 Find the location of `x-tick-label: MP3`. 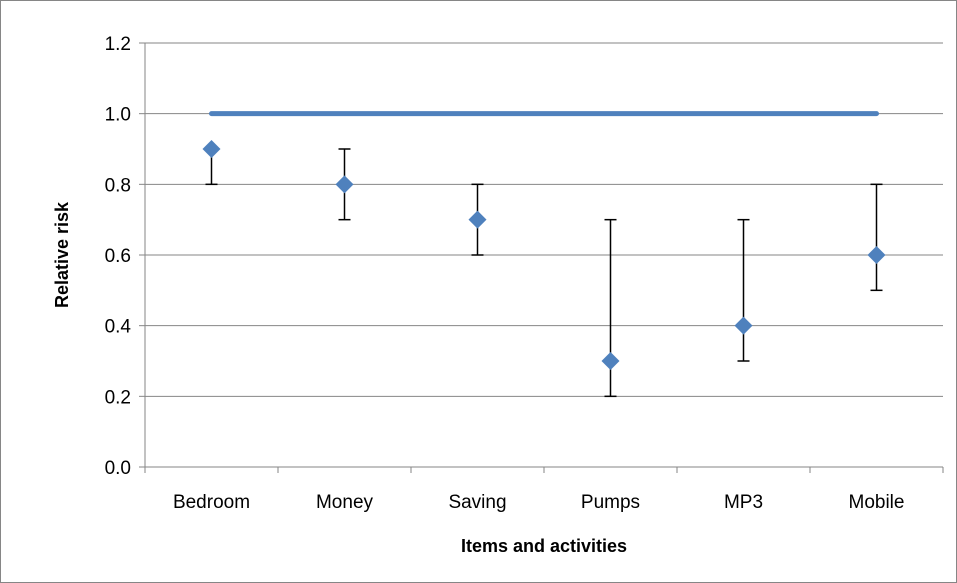

x-tick-label: MP3 is located at coordinates (743, 502).